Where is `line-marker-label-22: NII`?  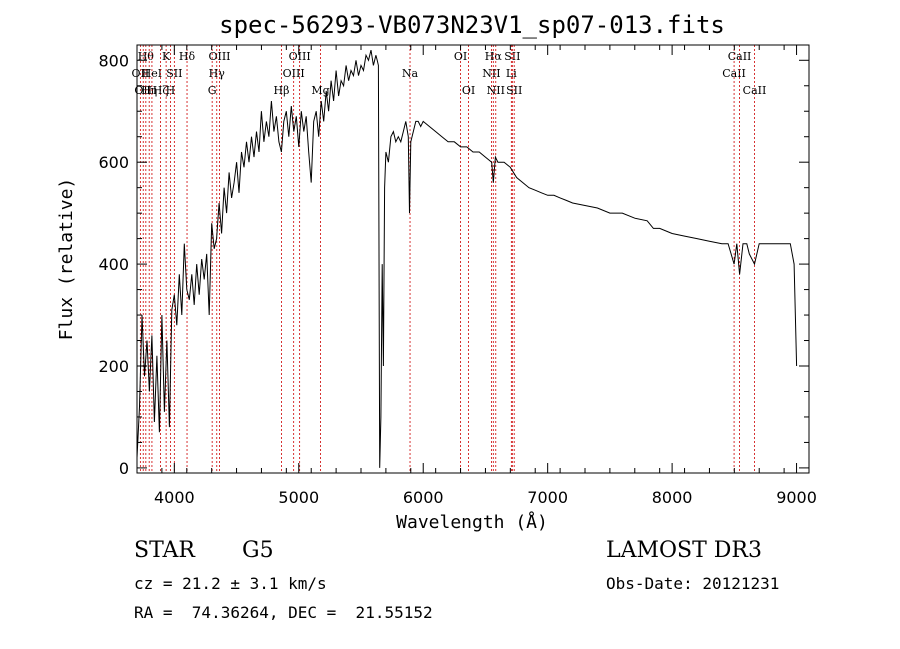 line-marker-label-22: NII is located at coordinates (496, 90).